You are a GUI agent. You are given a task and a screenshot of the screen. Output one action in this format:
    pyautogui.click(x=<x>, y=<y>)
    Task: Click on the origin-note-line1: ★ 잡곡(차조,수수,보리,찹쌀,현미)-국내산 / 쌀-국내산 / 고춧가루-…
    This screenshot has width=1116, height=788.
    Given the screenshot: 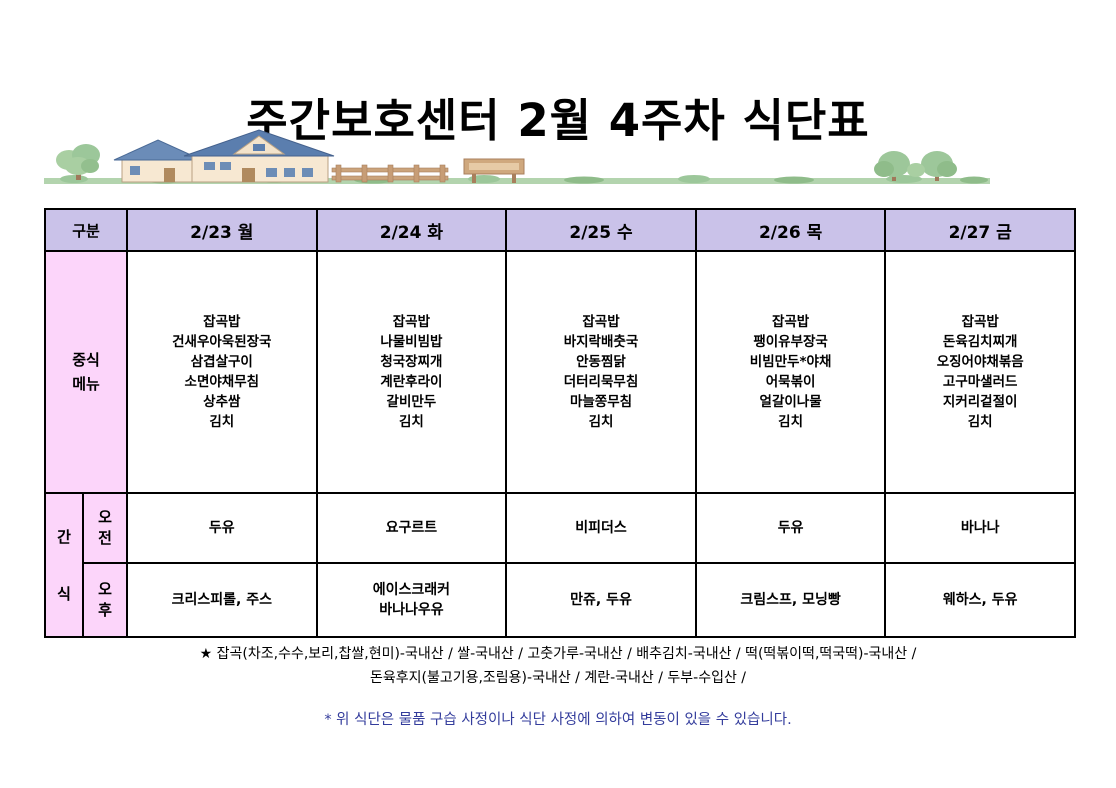 What is the action you would take?
    pyautogui.click(x=558, y=654)
    